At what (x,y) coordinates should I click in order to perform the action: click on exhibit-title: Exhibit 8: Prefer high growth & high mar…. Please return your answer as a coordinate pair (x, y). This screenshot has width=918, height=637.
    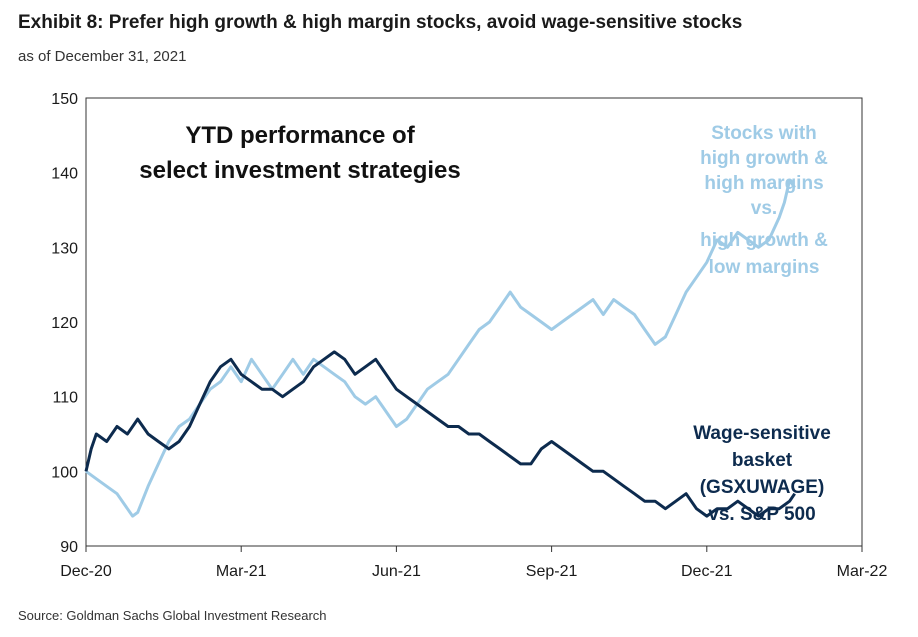
    Looking at the image, I should click on (380, 22).